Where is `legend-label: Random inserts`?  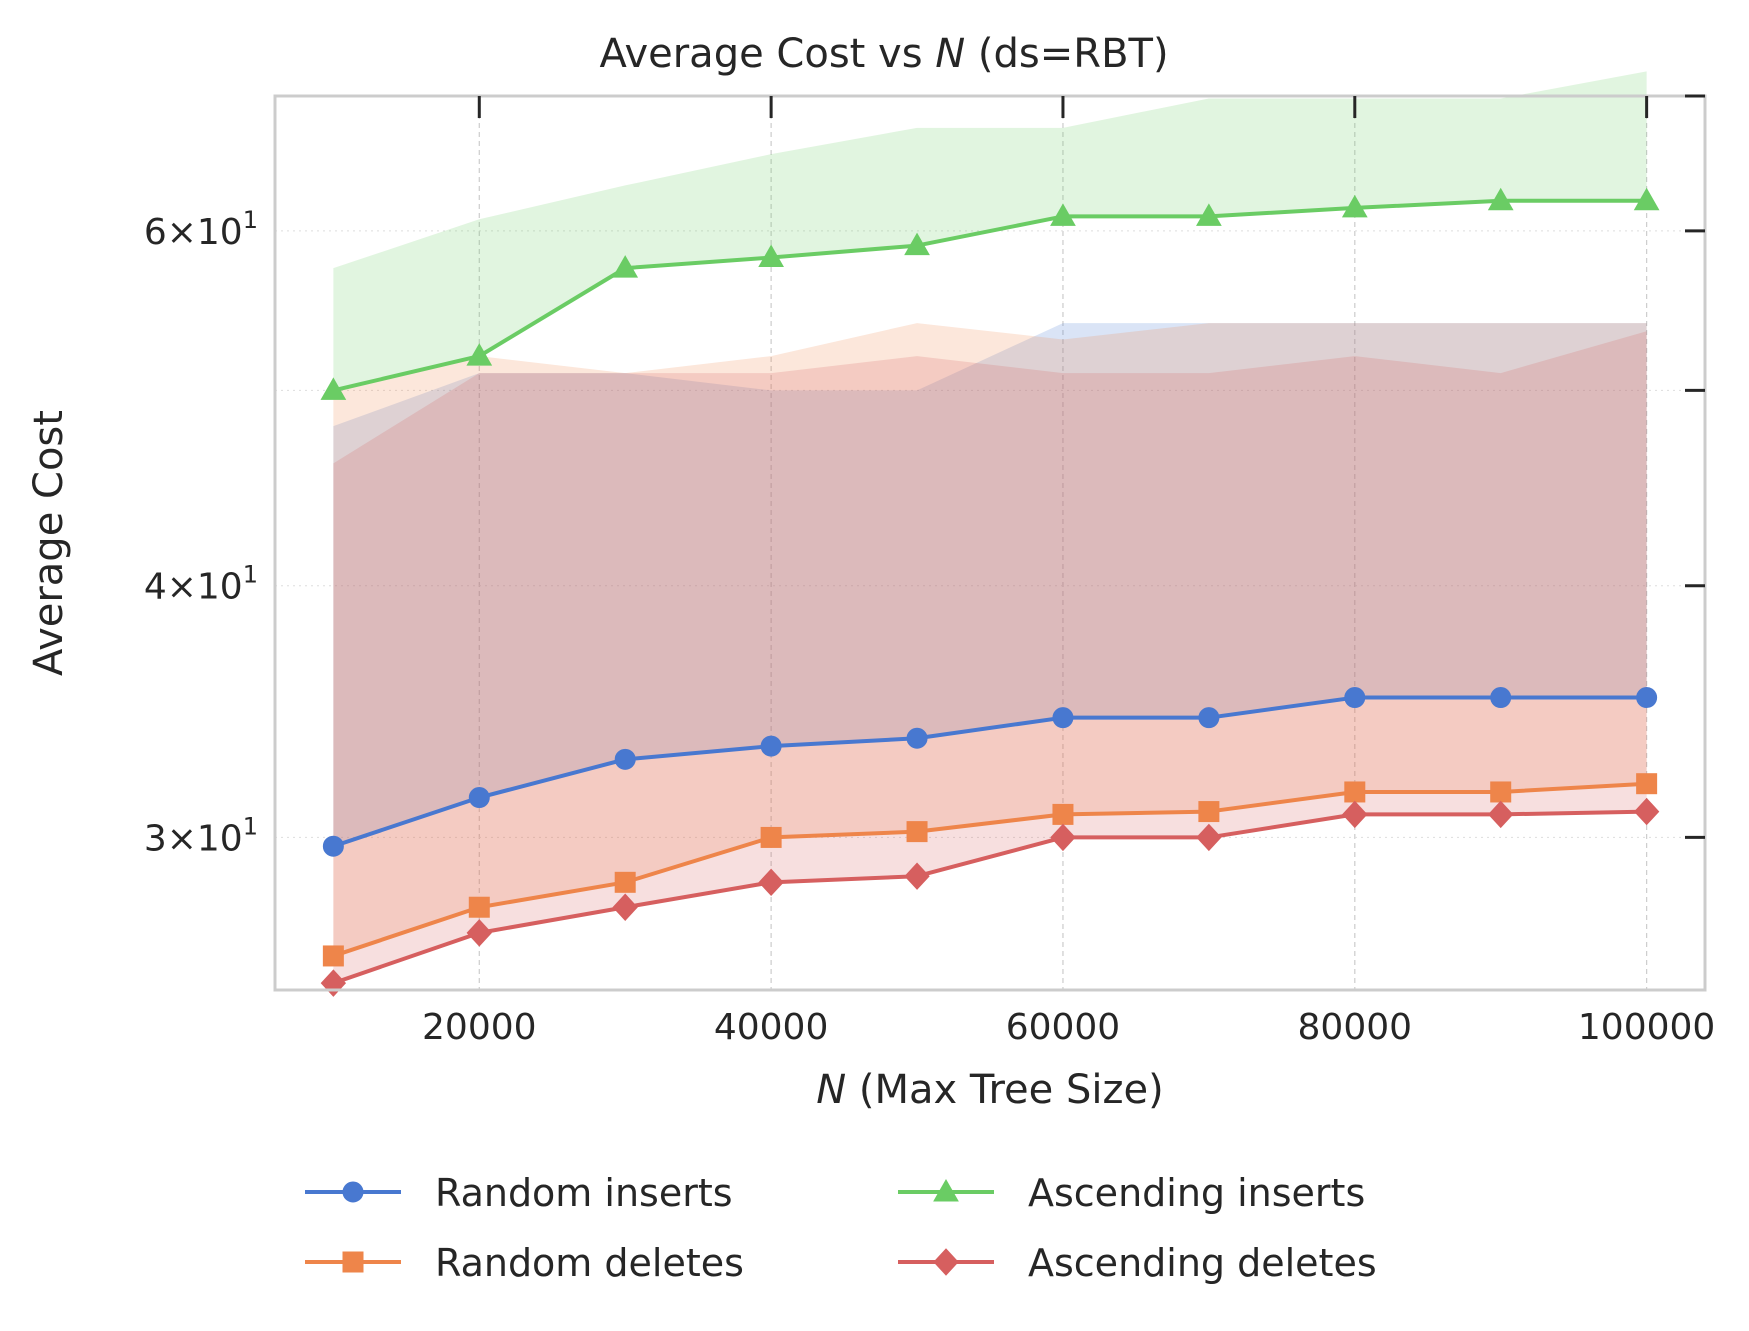
legend-label: Random inserts is located at coordinates (584, 1193).